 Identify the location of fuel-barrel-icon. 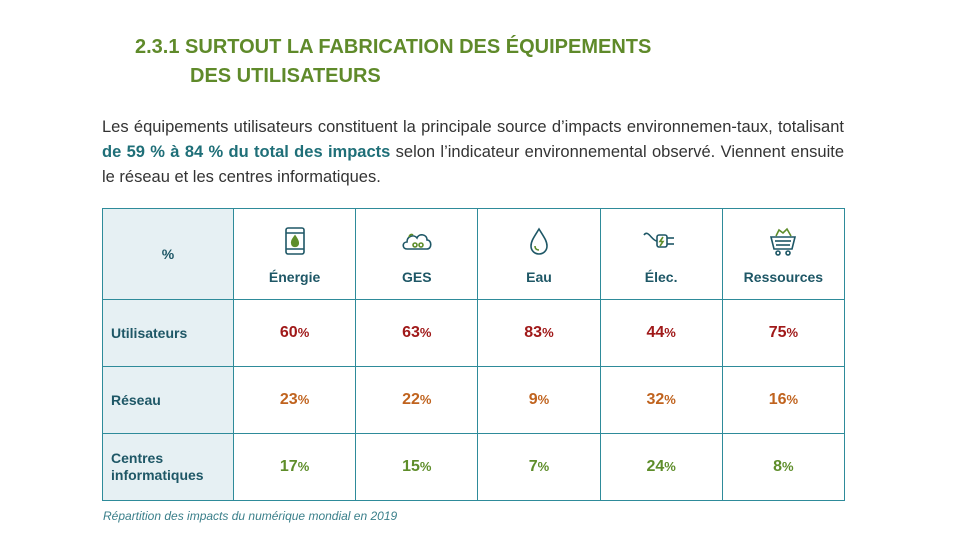
(294, 242).